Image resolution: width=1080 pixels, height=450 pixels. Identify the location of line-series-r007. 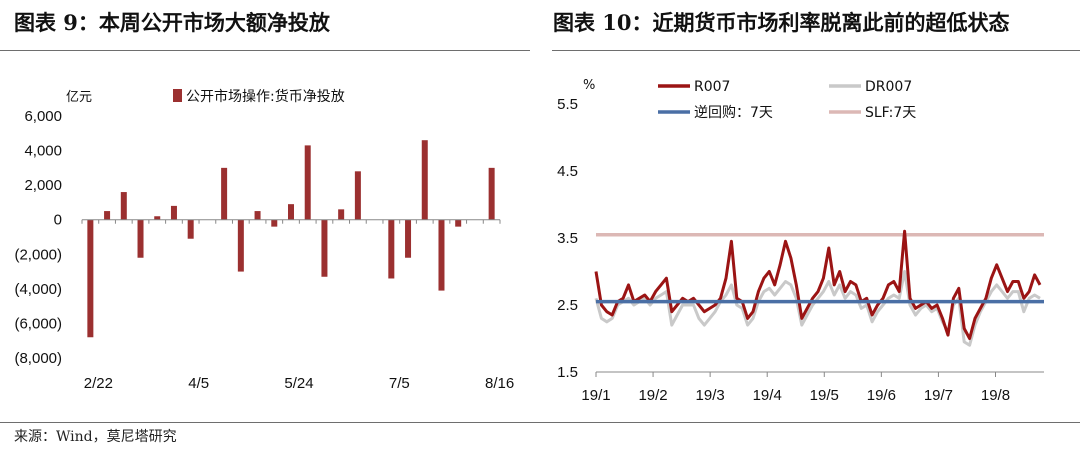
(818, 284).